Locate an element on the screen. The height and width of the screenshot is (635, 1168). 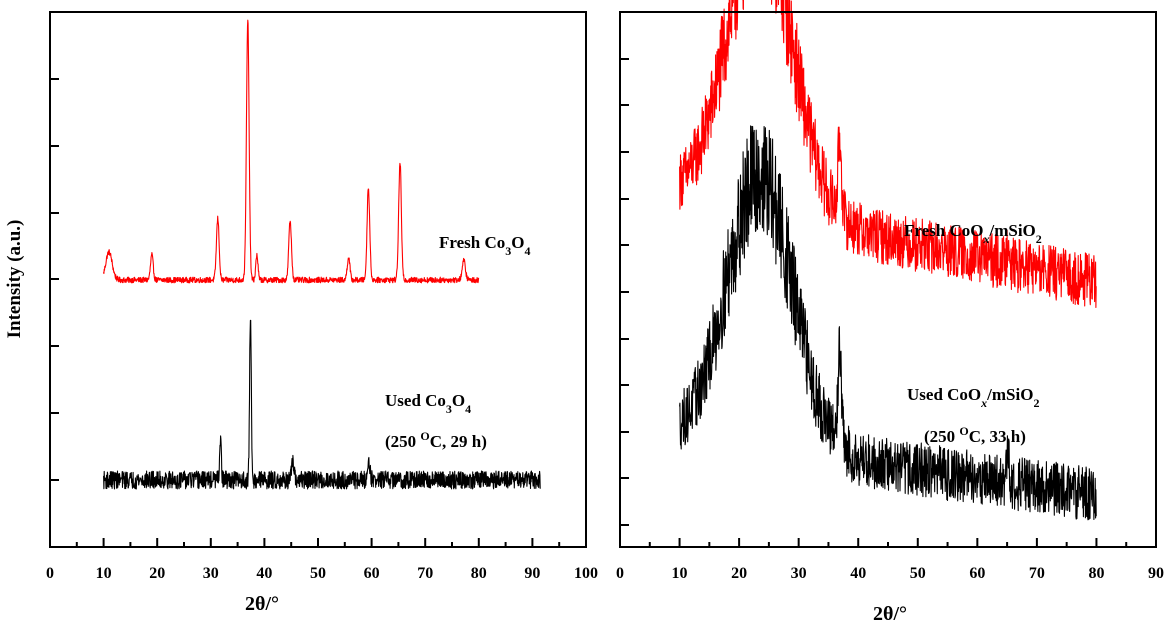
y-axis-label: Intensity (a.u.) is located at coordinates (14, 279).